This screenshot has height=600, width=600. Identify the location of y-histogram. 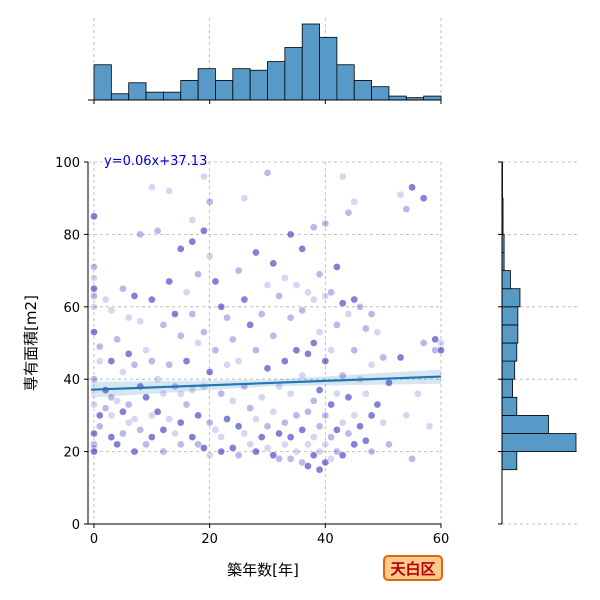
(539, 316).